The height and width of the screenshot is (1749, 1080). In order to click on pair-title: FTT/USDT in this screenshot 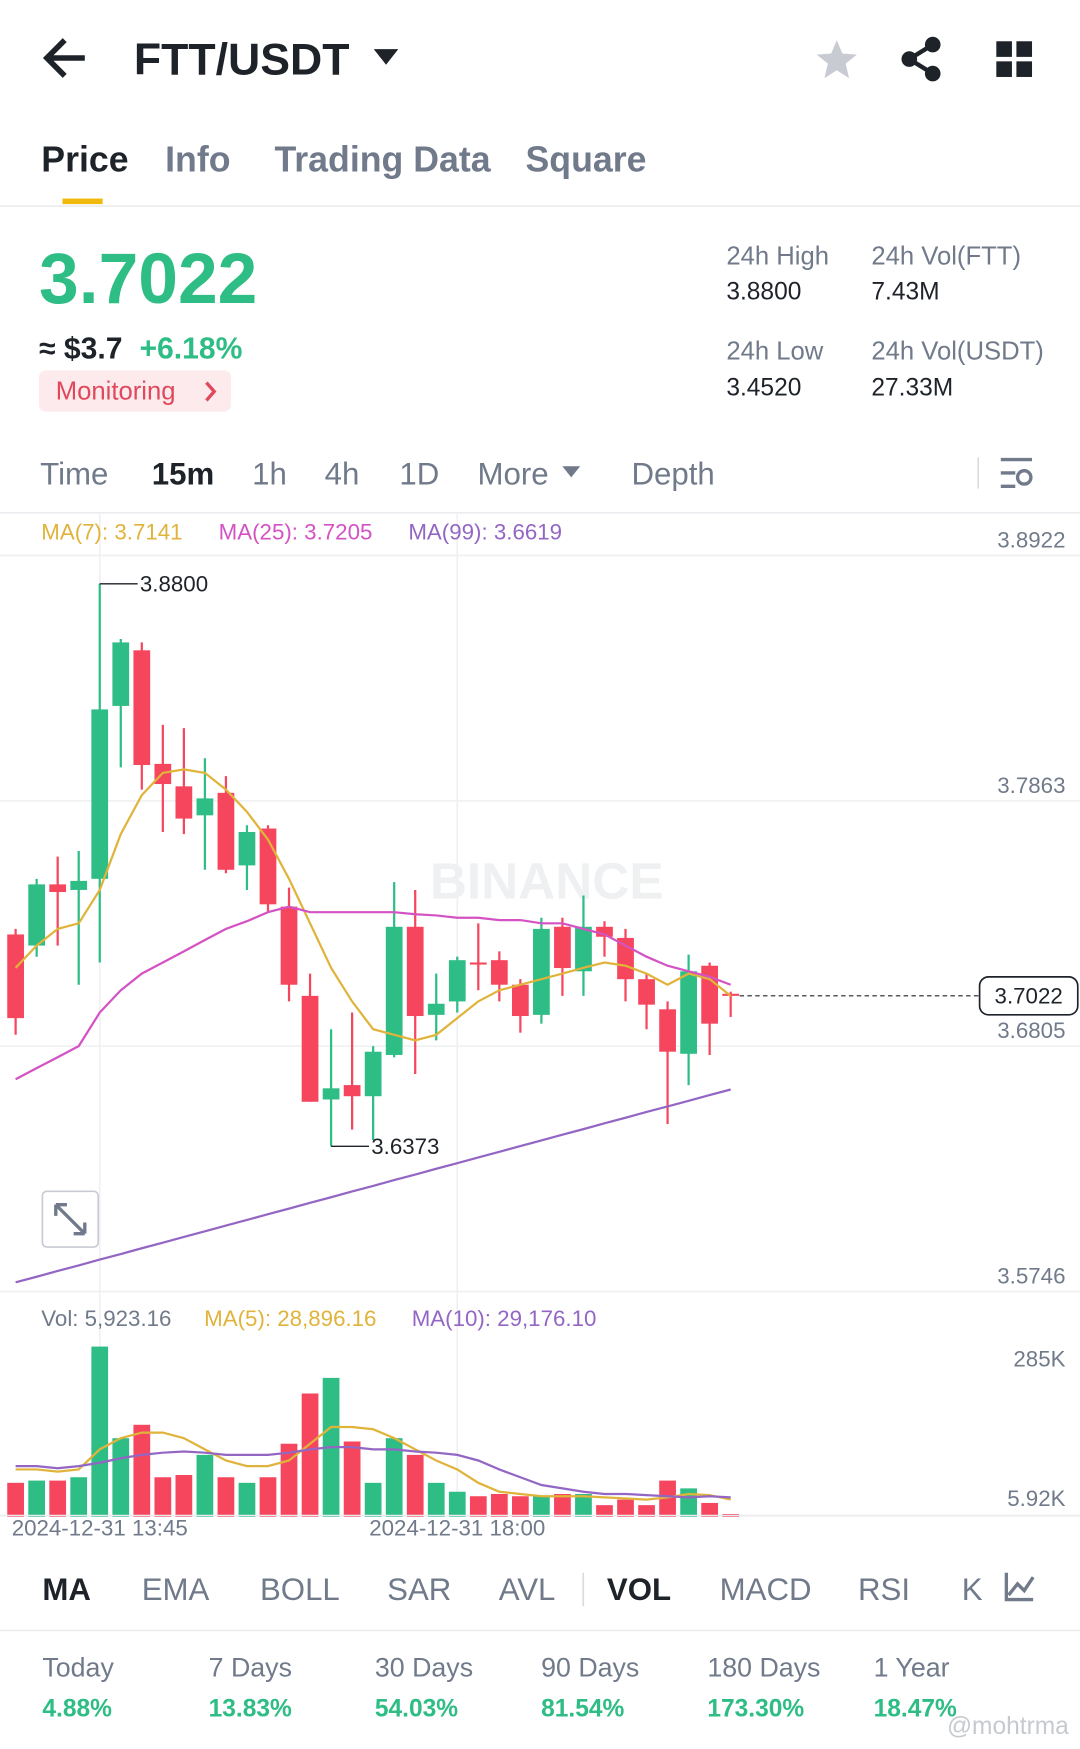, I will do `click(242, 60)`.